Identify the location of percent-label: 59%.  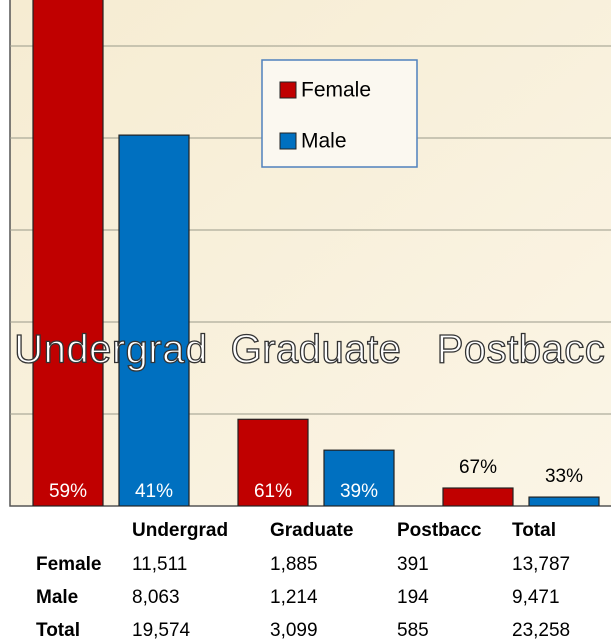
(68, 491).